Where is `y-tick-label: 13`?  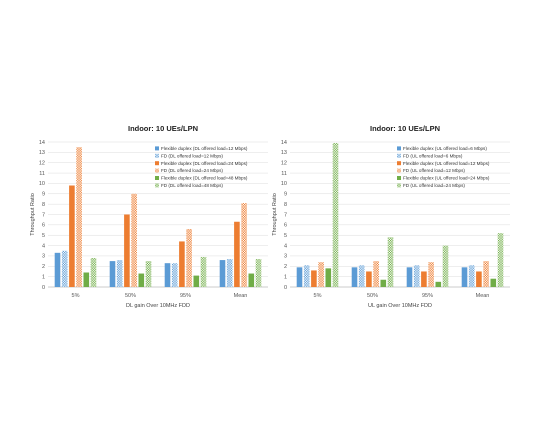
y-tick-label: 13 is located at coordinates (42, 153).